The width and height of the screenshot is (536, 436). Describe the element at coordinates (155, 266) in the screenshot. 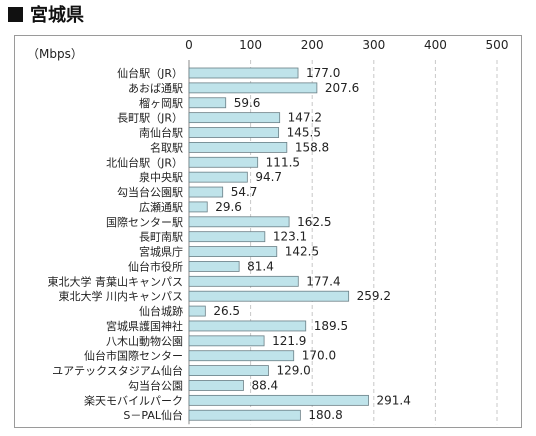

I see `category-label: 仙台市役所` at that location.